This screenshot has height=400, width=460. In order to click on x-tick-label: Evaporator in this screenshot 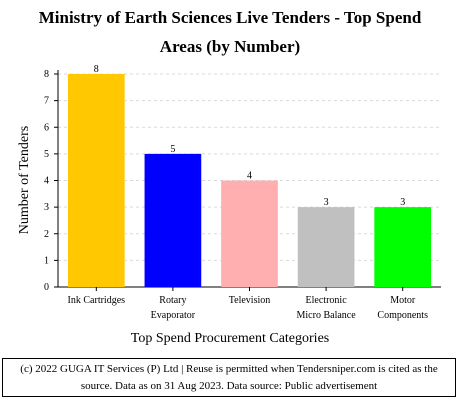, I will do `click(173, 315)`.